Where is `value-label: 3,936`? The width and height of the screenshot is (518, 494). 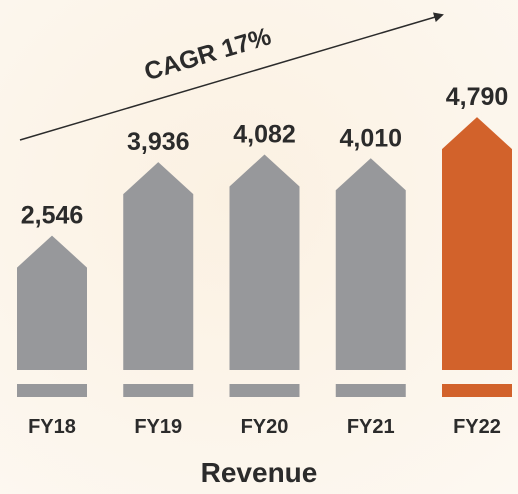 value-label: 3,936 is located at coordinates (158, 142).